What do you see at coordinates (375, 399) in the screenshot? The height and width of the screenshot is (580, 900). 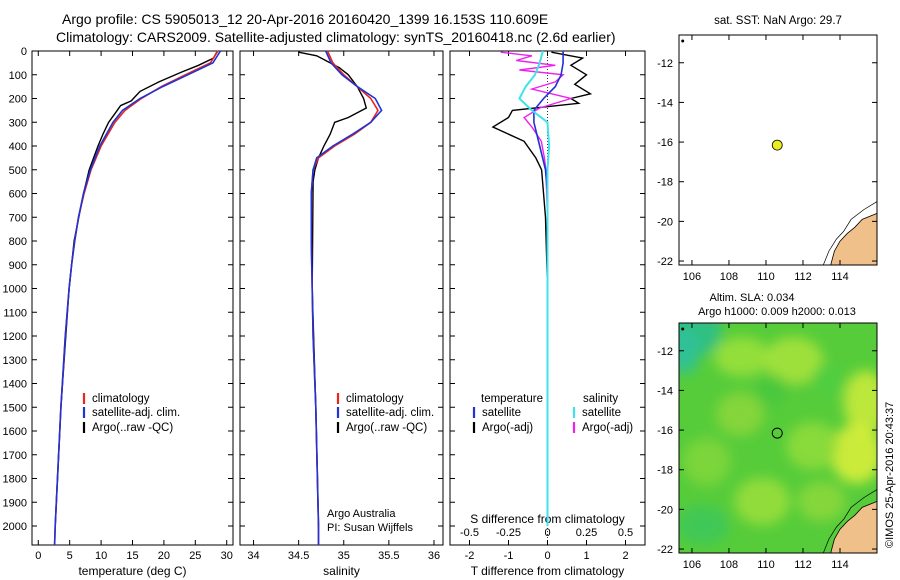 I see `salinity-legend-climatology-label: climatology` at bounding box center [375, 399].